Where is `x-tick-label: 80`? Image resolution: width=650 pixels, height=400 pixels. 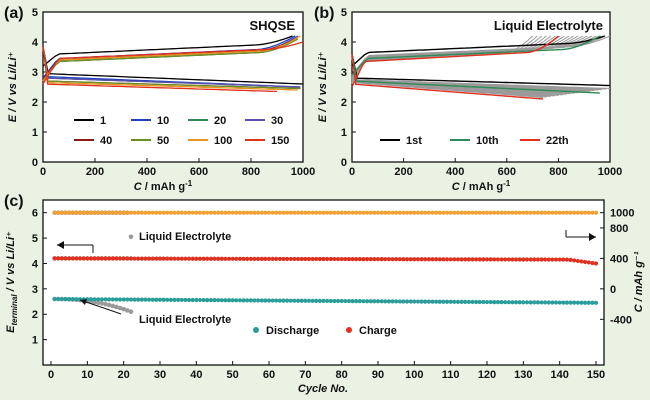
x-tick-label: 80 is located at coordinates (342, 375).